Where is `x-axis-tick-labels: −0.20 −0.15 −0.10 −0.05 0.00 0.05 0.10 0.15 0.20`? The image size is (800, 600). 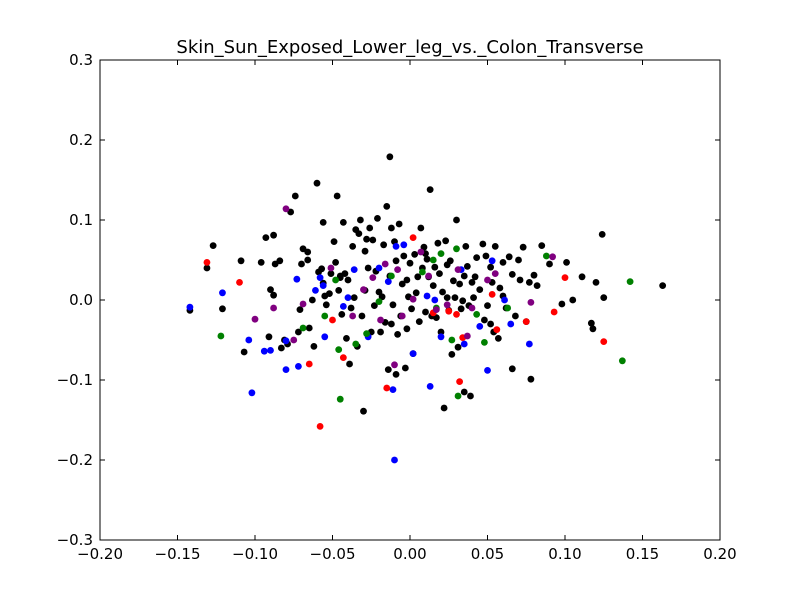 x-axis-tick-labels: −0.20 −0.15 −0.10 −0.05 0.00 0.05 0.10 0.15 0.20 is located at coordinates (407, 554).